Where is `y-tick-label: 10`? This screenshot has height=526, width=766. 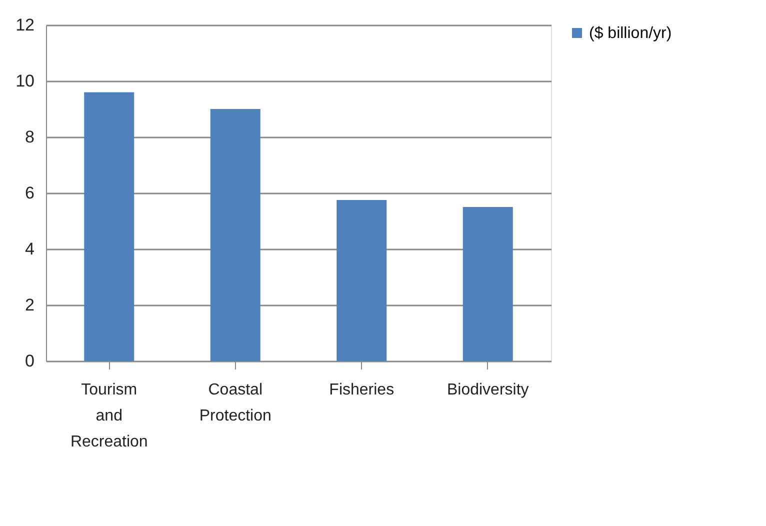
y-tick-label: 10 is located at coordinates (25, 81).